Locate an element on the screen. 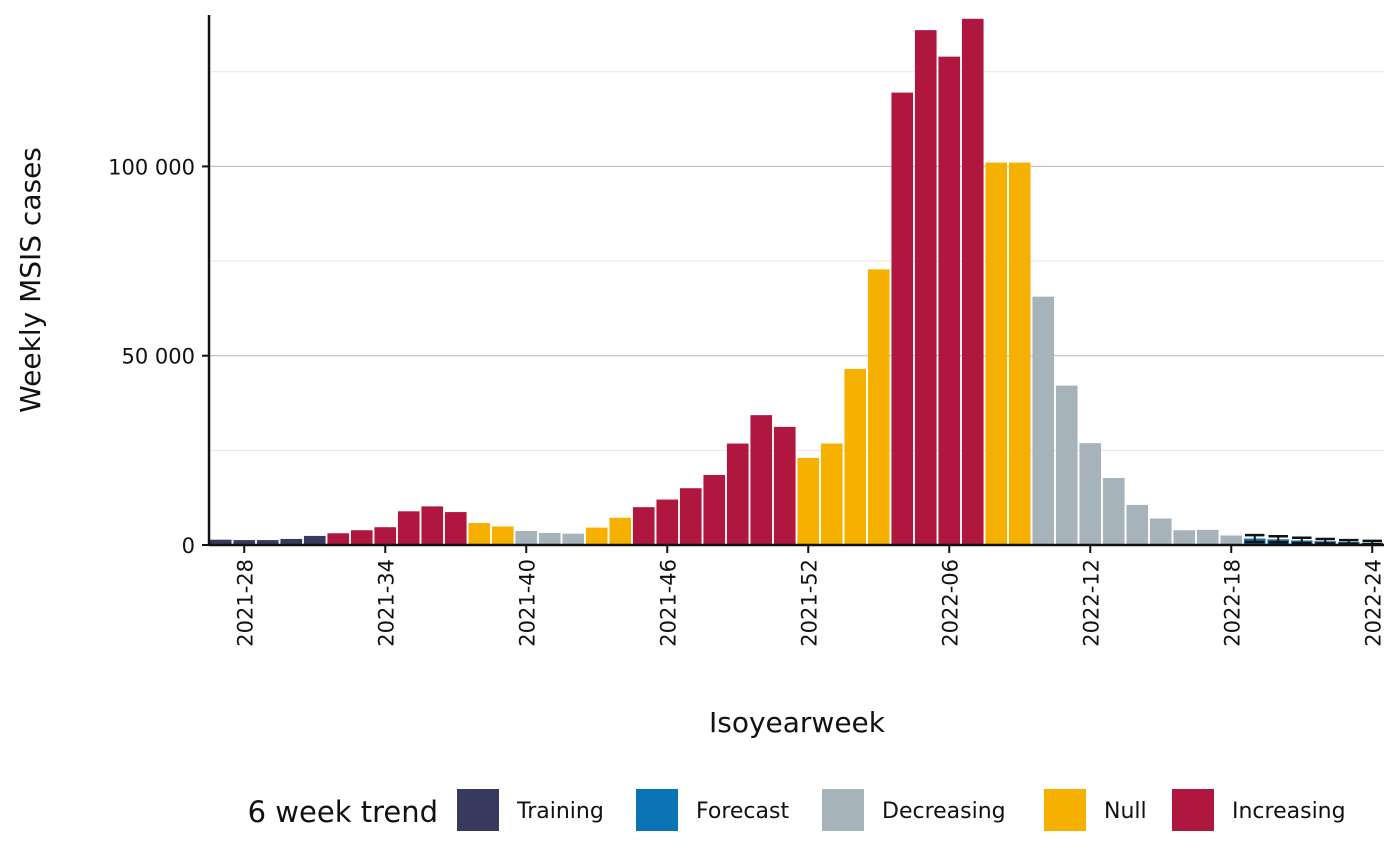 This screenshot has width=1400, height=865. legend-item-increasing: Increasing is located at coordinates (1259, 810).